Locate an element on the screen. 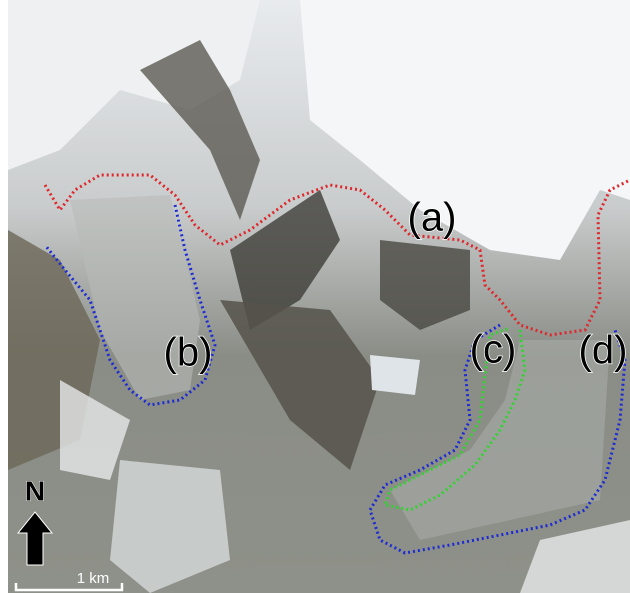 Image resolution: width=630 pixels, height=593 pixels. scale-label: 1 km is located at coordinates (93, 578).